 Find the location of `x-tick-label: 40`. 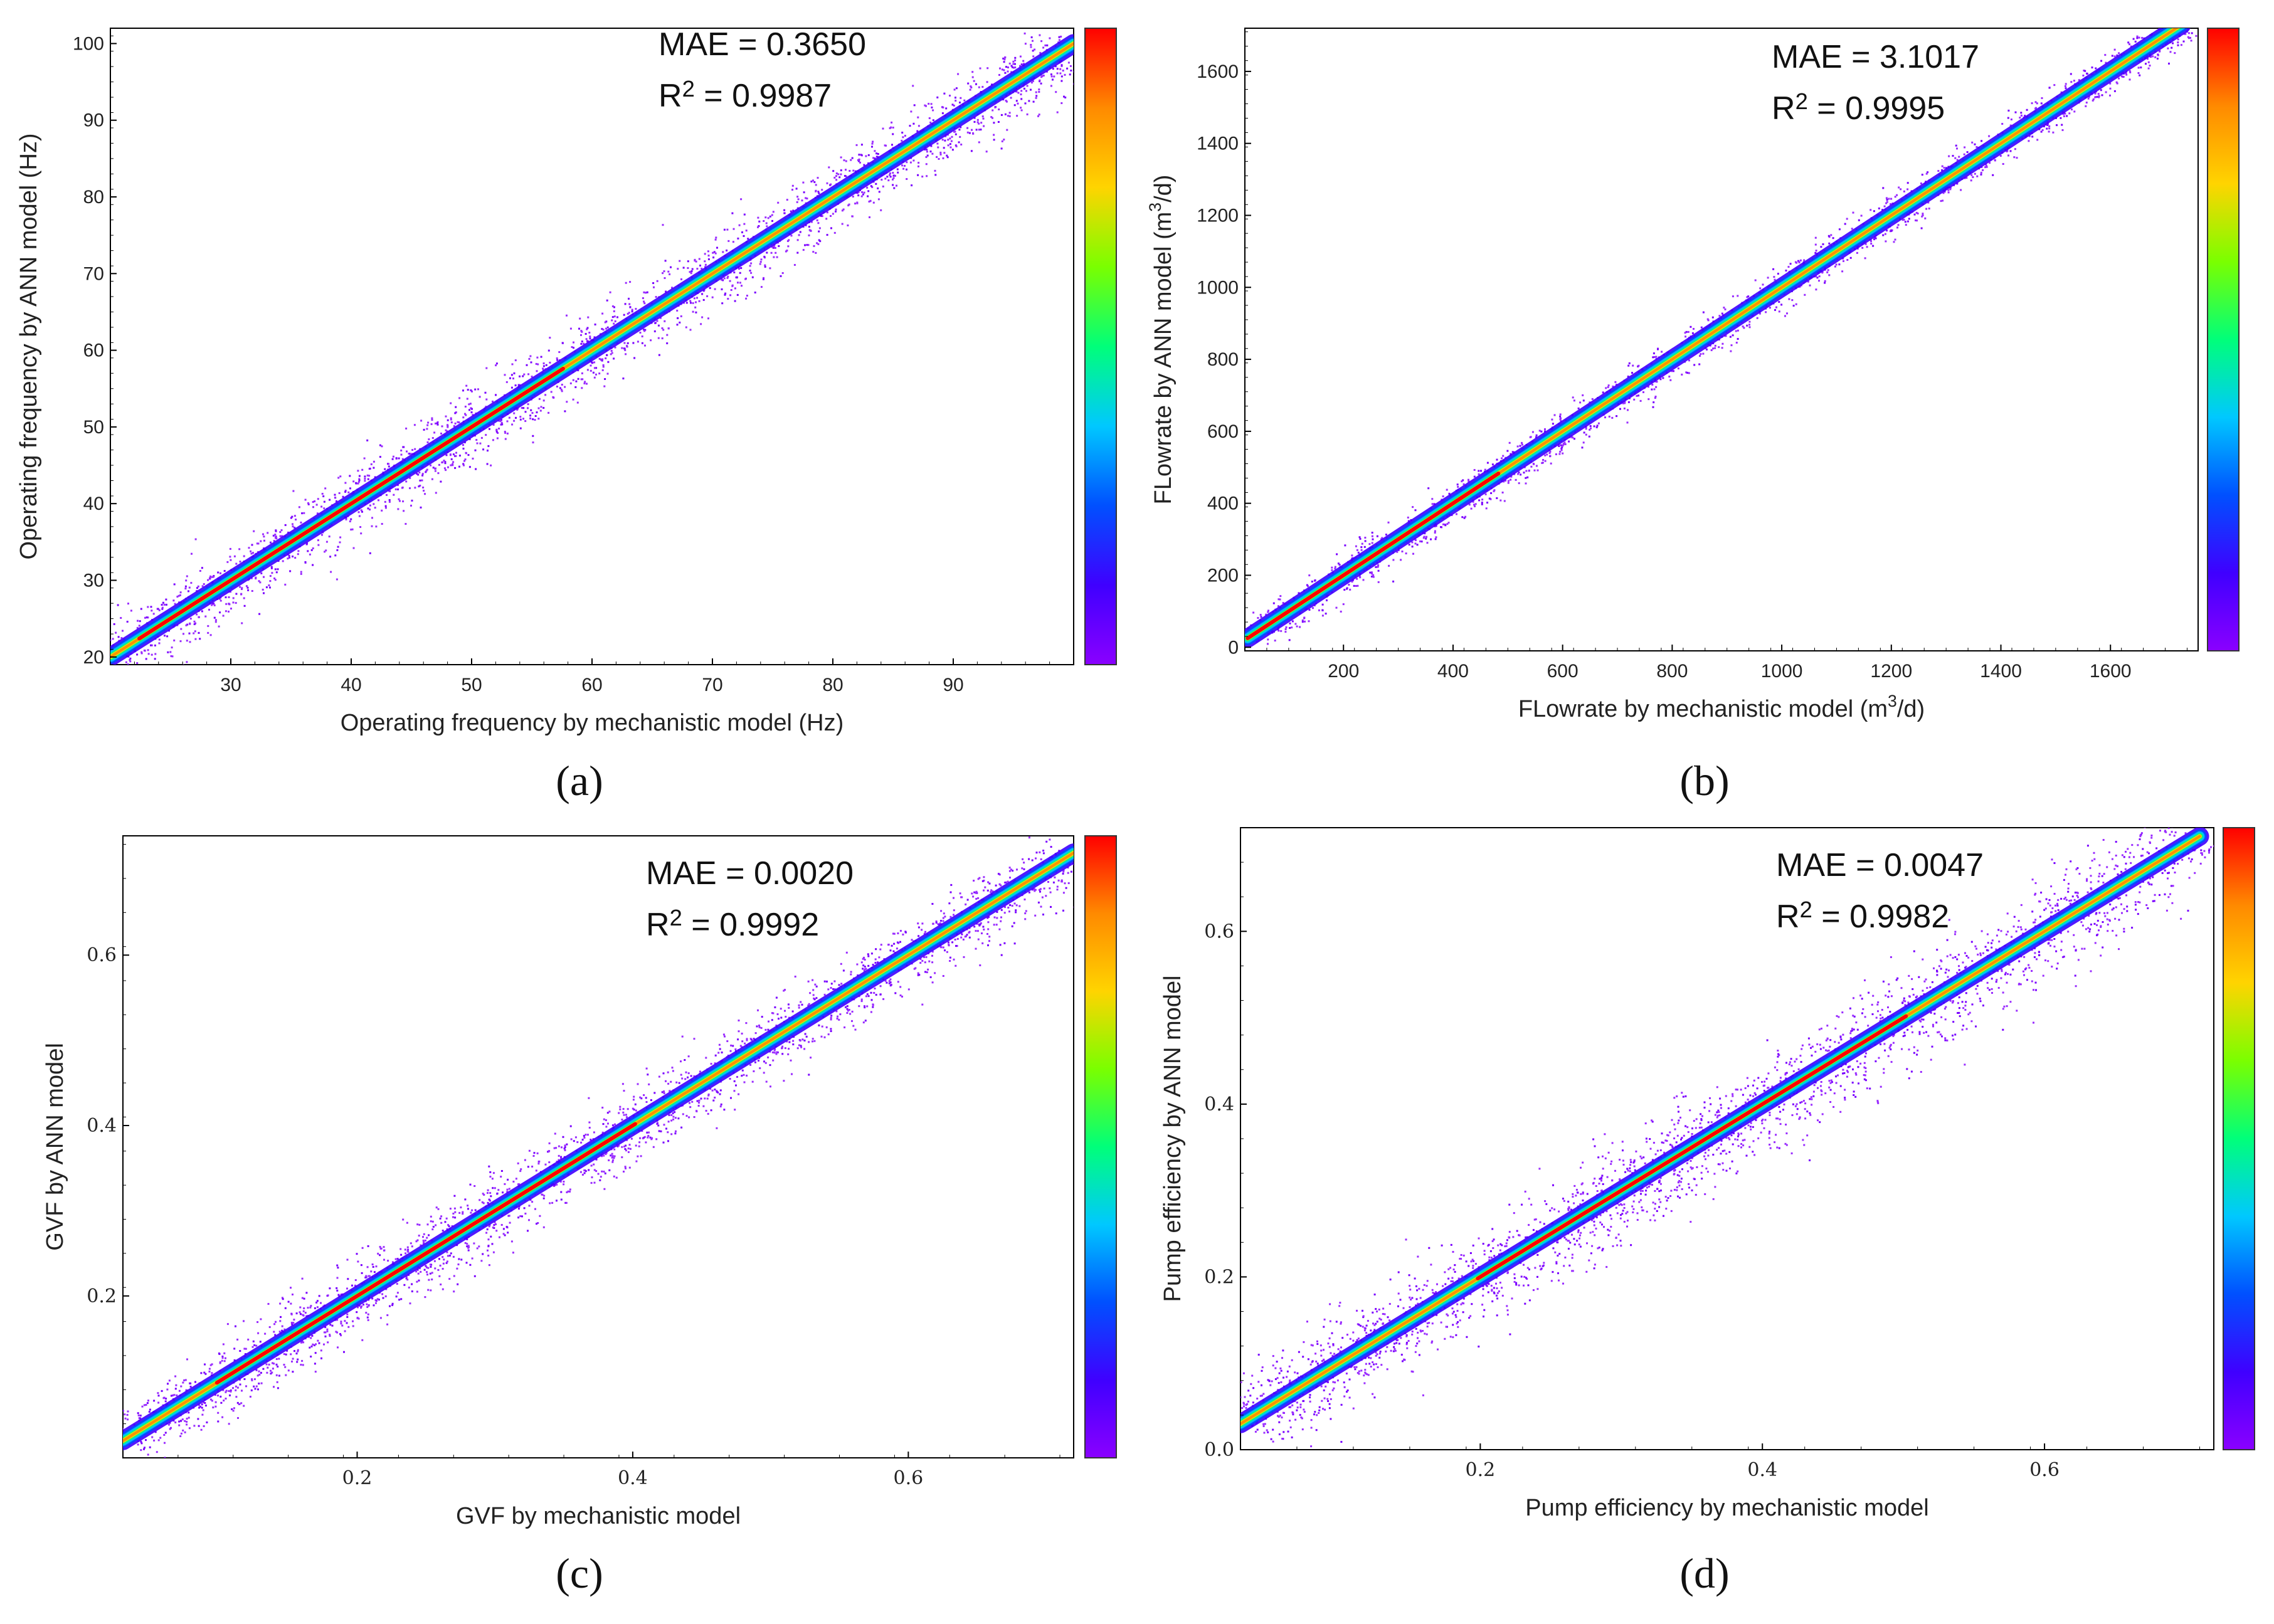

x-tick-label: 40 is located at coordinates (351, 685).